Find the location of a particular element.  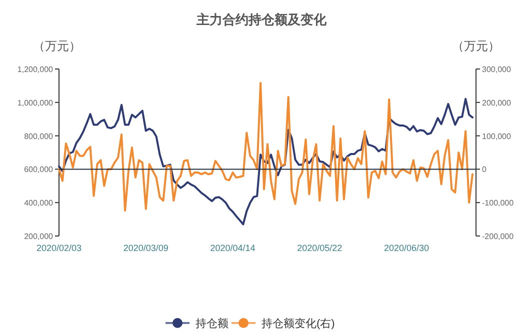

y-tick-label: 400,000 is located at coordinates (39, 203).